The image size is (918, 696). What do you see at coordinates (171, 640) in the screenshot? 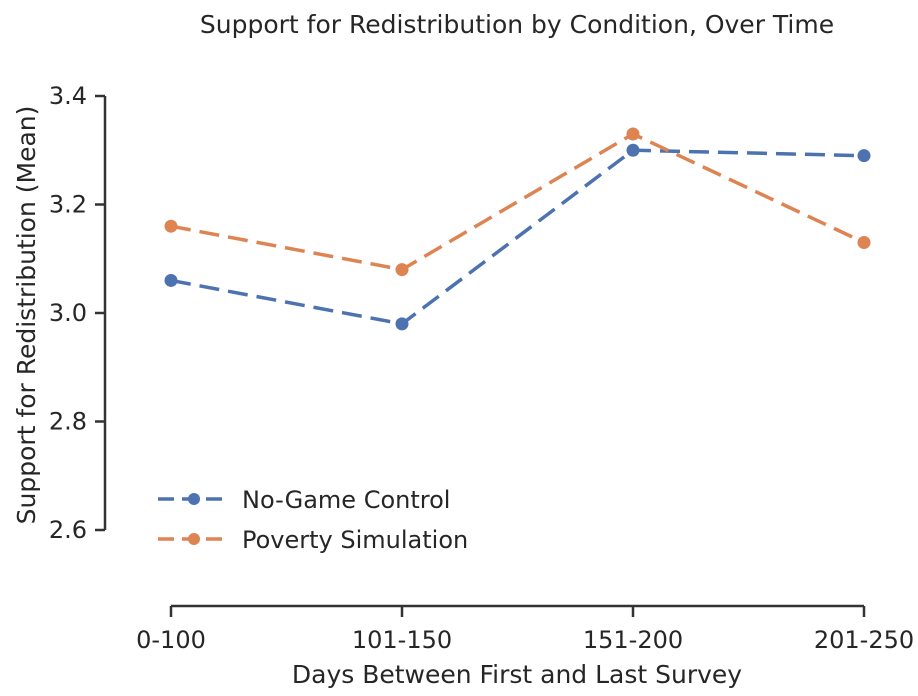
I see `x-tick-label: 0-100` at bounding box center [171, 640].